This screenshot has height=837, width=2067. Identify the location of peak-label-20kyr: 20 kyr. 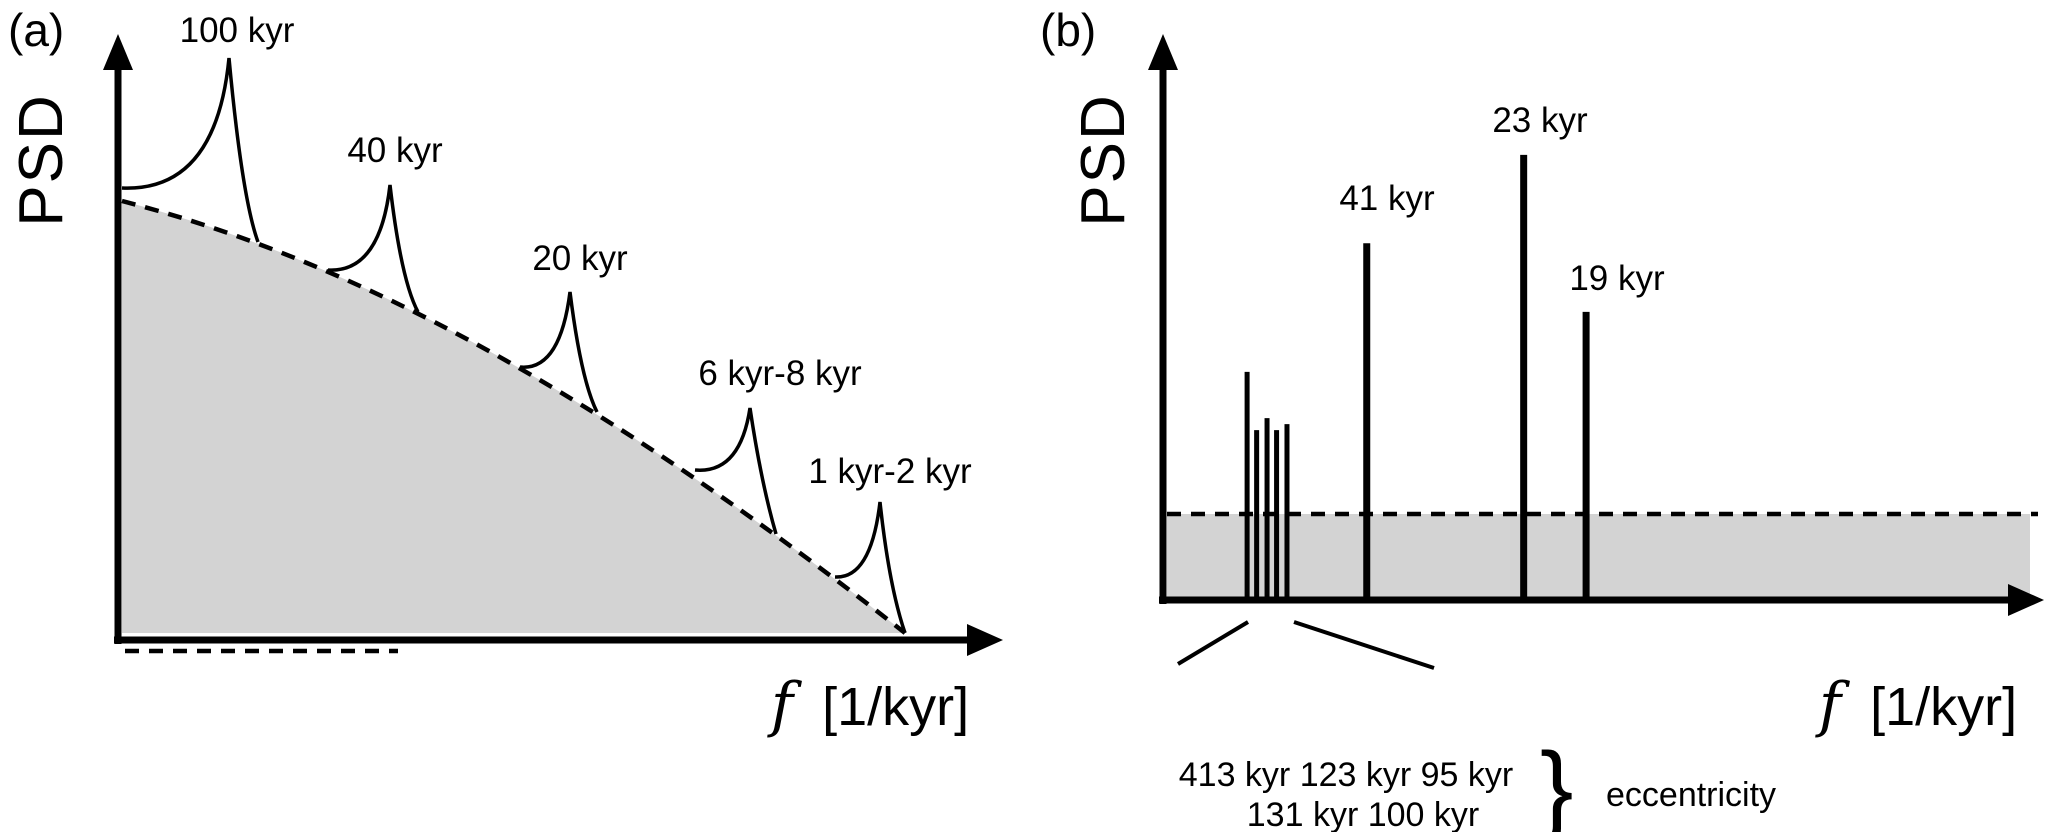
(580, 258).